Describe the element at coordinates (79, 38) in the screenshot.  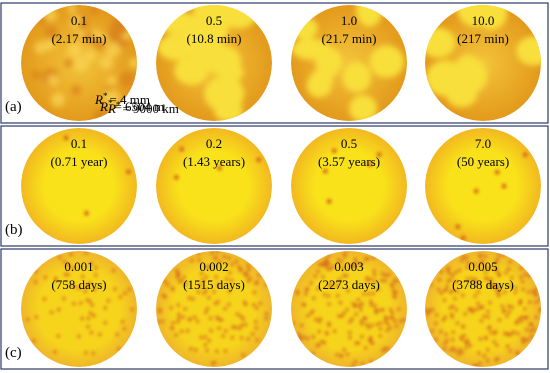
I see `physical-time: (2.17 min)` at that location.